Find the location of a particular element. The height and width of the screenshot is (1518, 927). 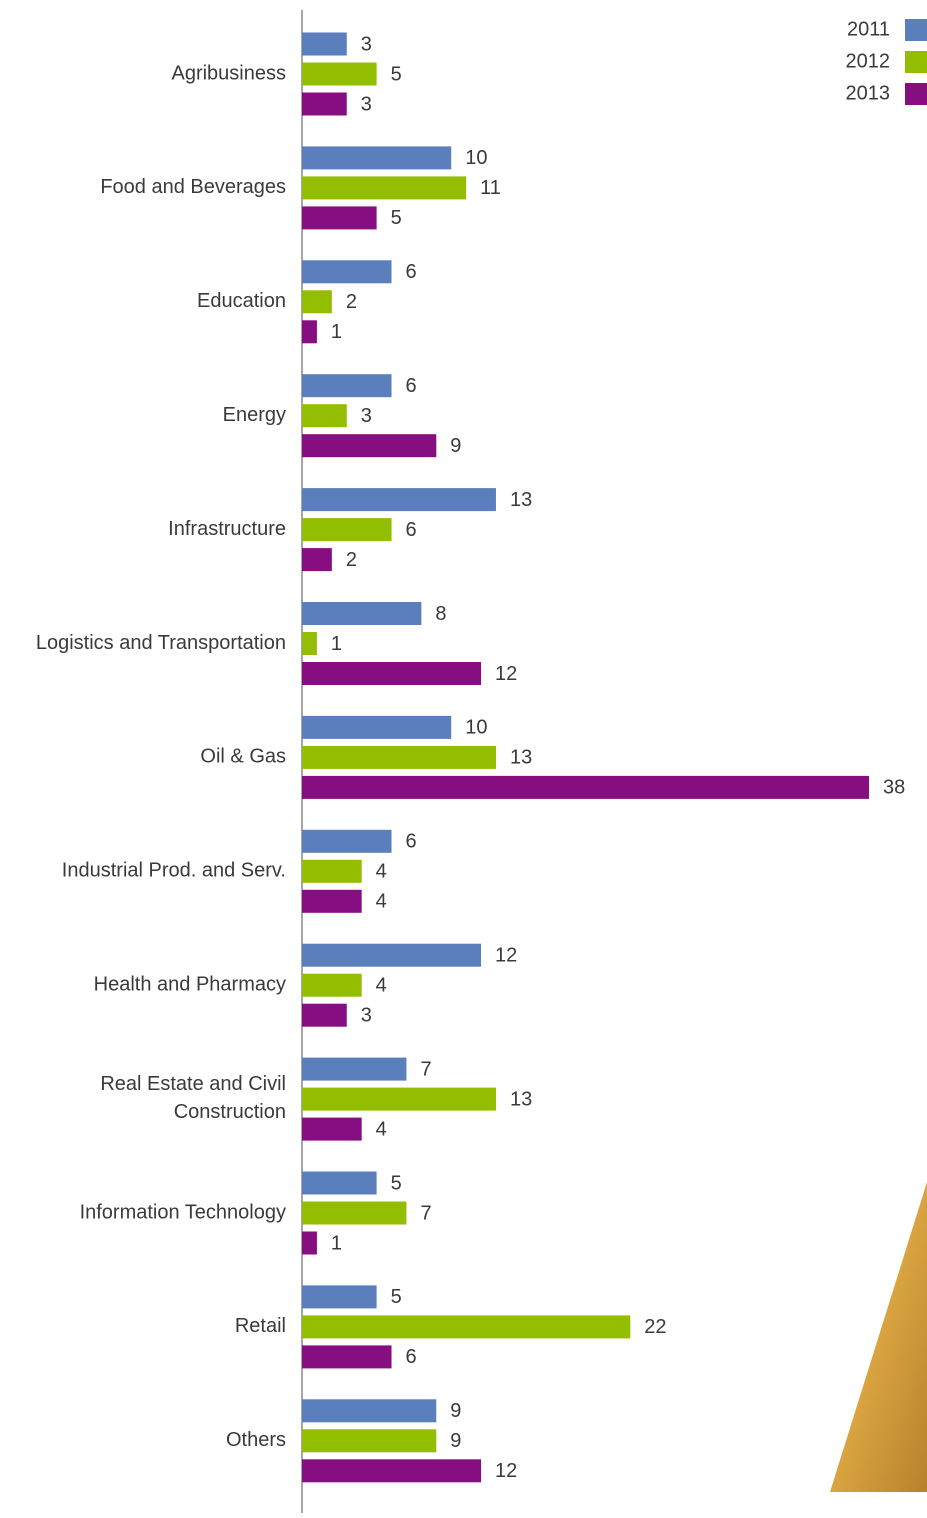

y-tick-label: Logistics and Transportation is located at coordinates (161, 643).